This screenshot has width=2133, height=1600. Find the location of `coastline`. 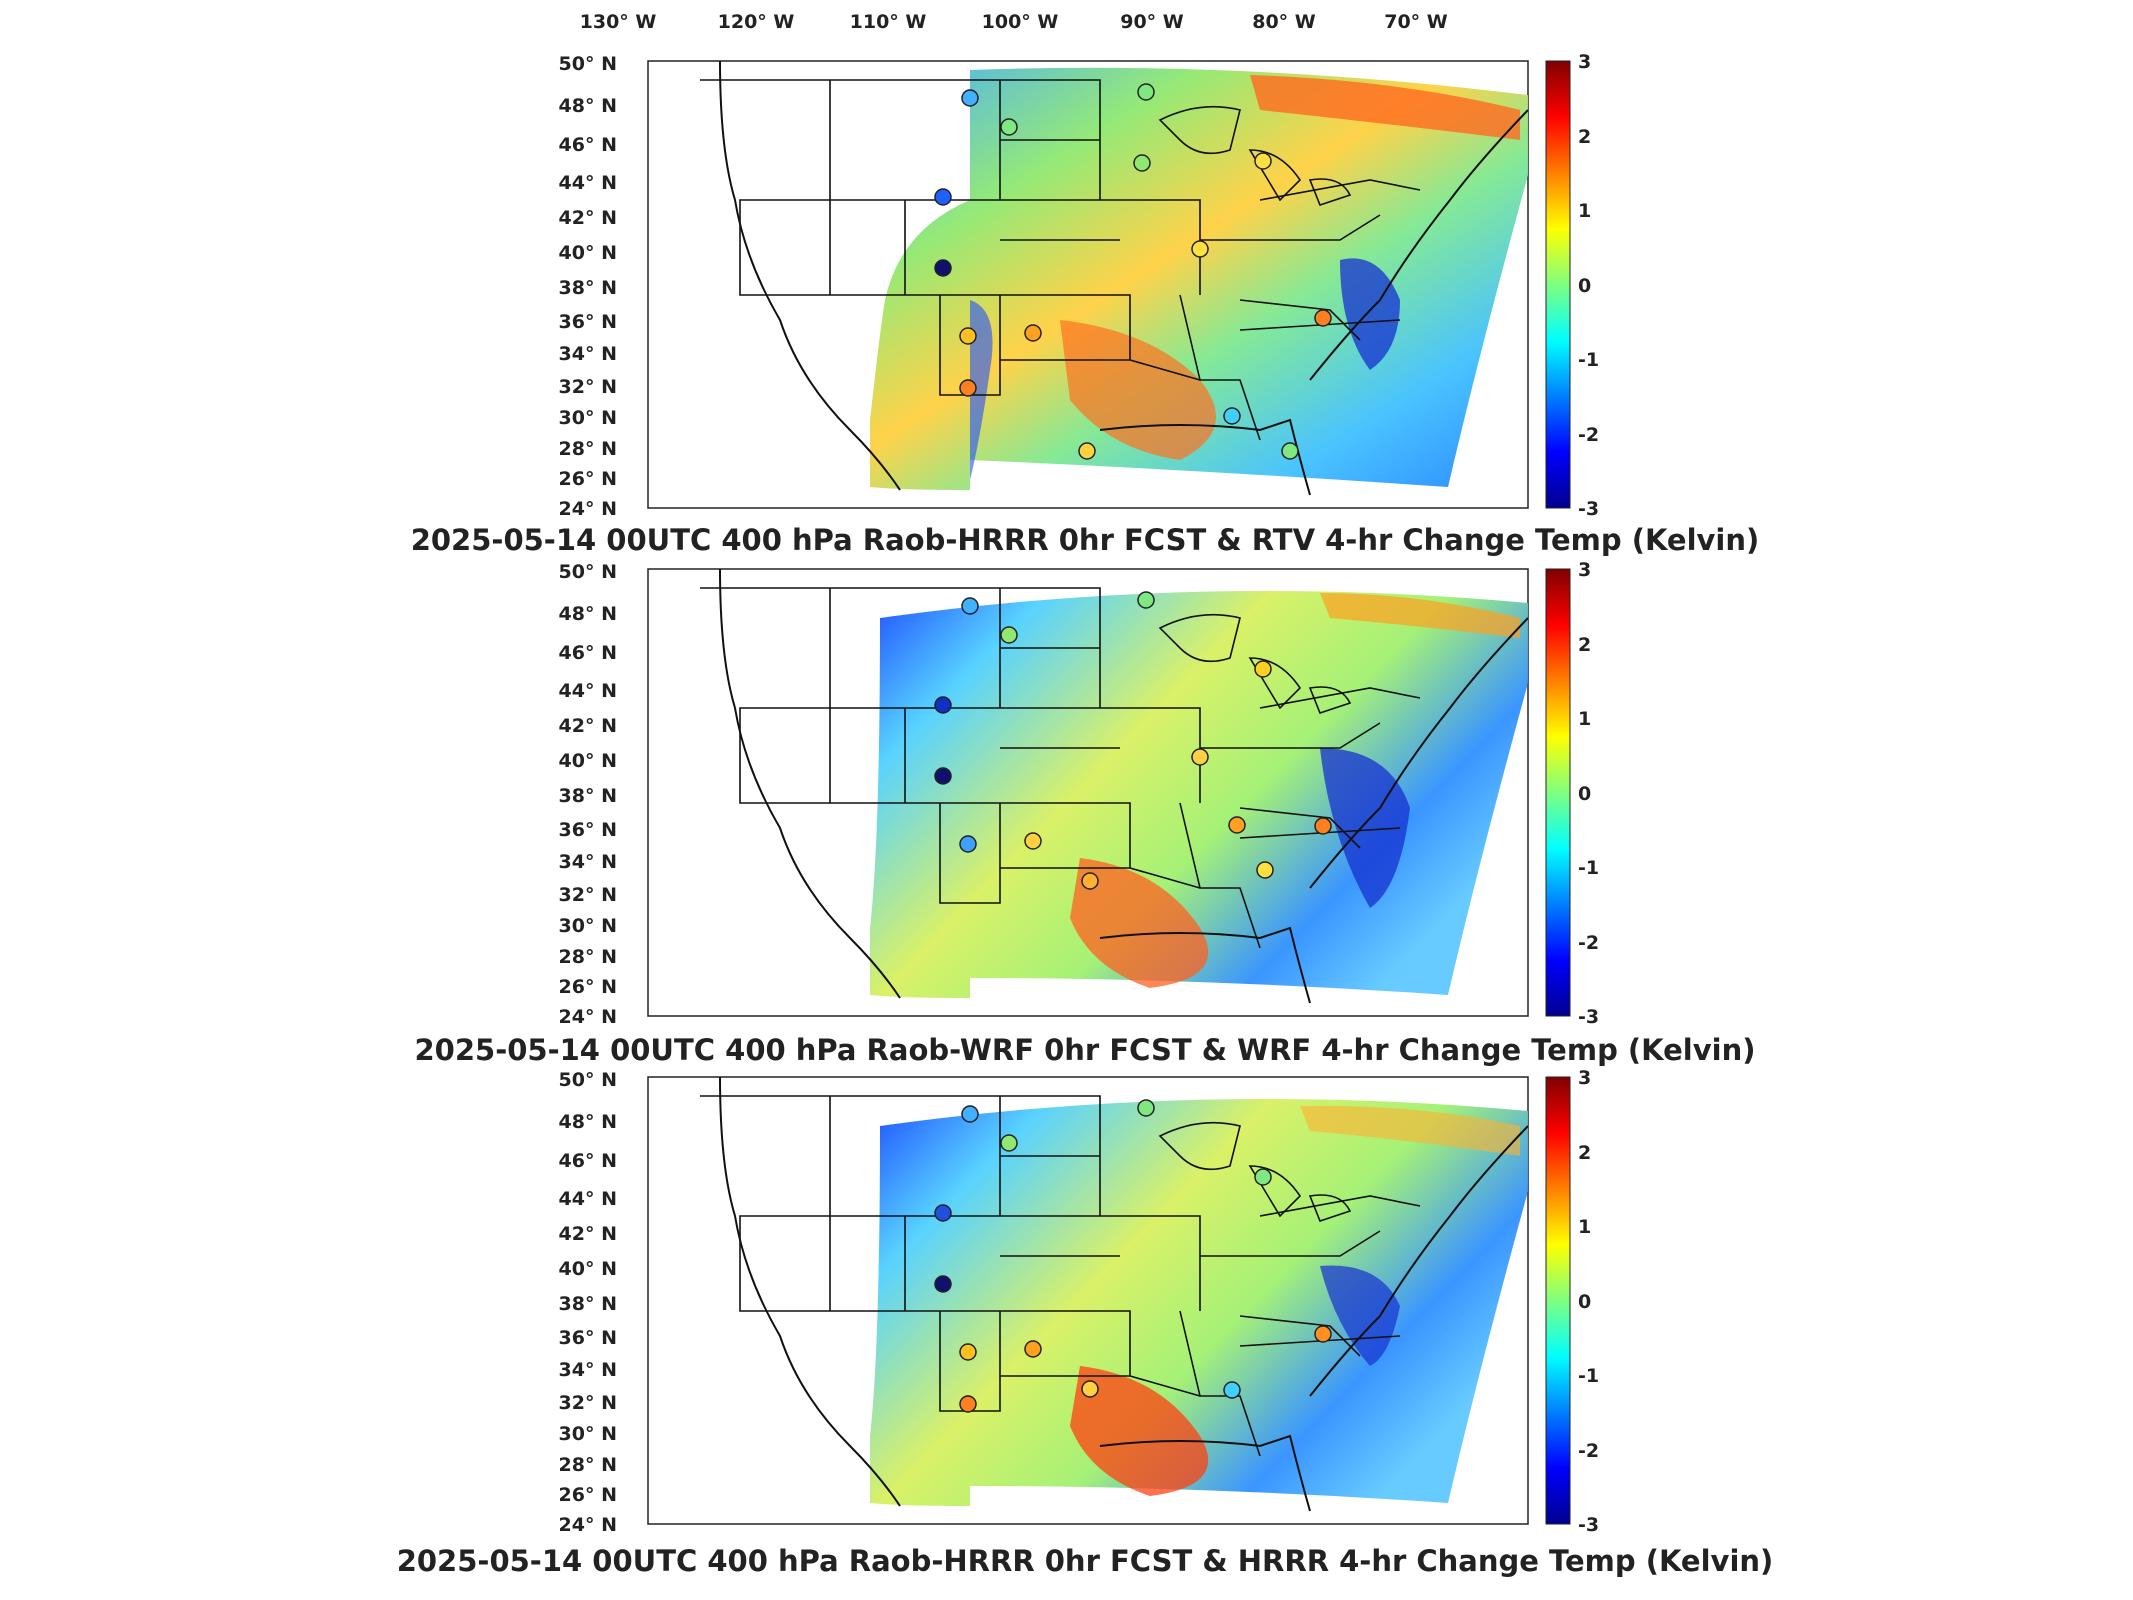

coastline is located at coordinates (1124, 1294).